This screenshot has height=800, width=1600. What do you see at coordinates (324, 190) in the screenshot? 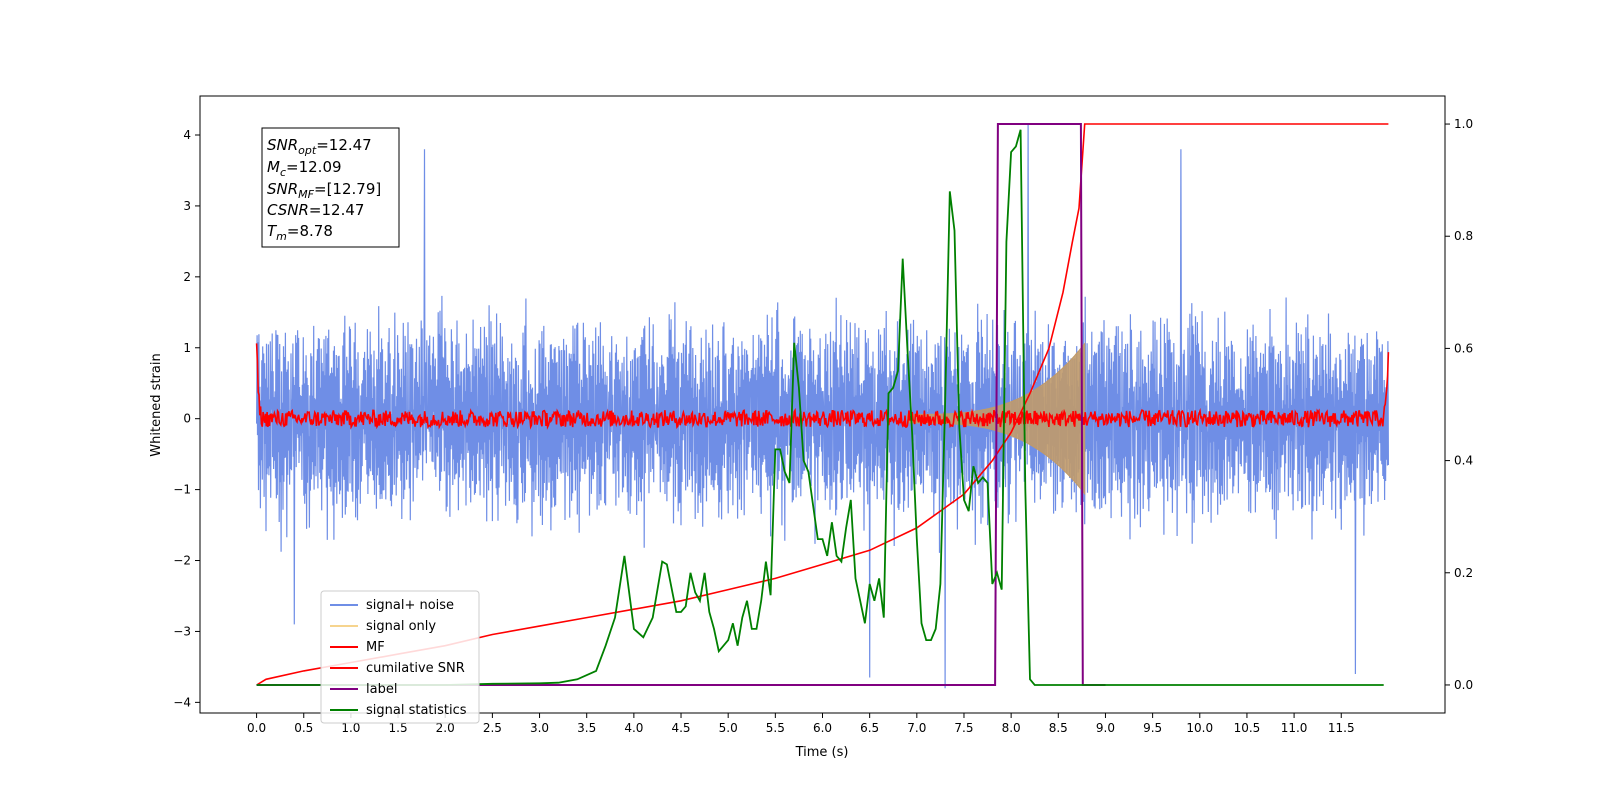
I see `annotation-snr-mf: SNRMF=[12.79]` at bounding box center [324, 190].